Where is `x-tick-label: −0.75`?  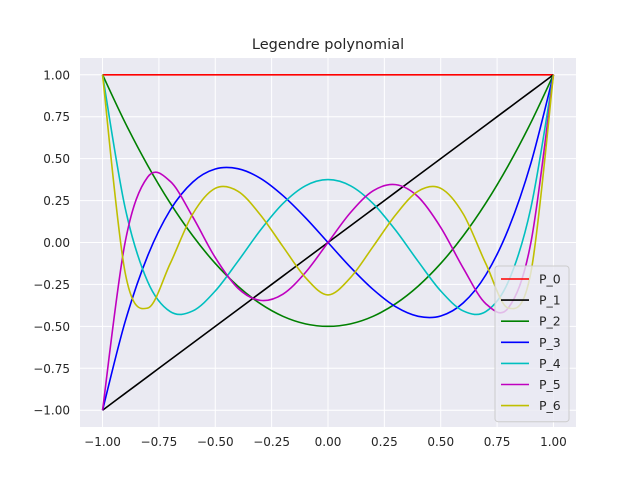
x-tick-label: −0.75 is located at coordinates (159, 442).